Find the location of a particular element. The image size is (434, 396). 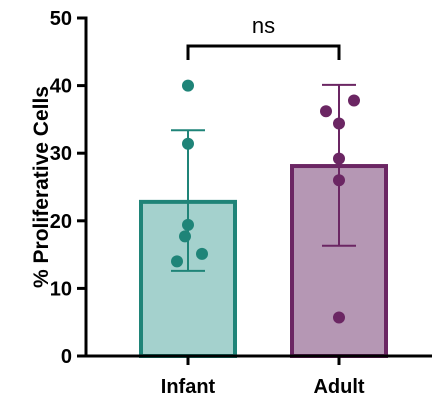

y-tick-label: 10 is located at coordinates (61, 289).